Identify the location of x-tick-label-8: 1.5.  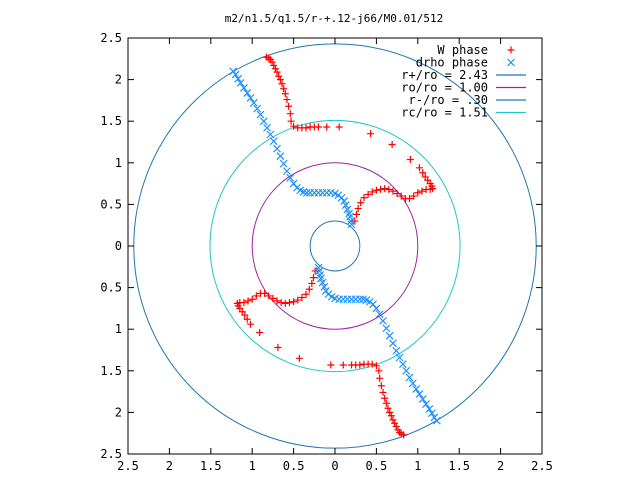
(459, 466).